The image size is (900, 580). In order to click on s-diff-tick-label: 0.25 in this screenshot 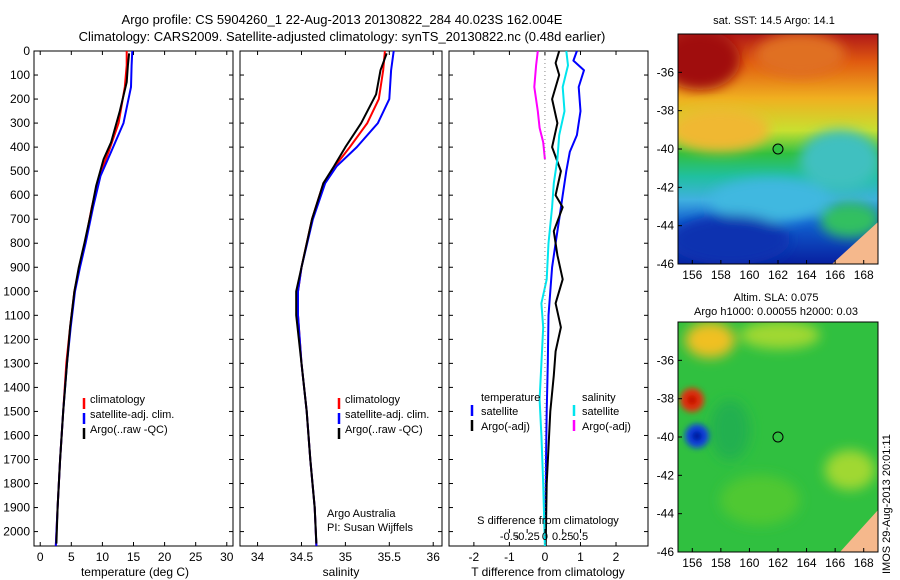, I will do `click(562, 537)`.